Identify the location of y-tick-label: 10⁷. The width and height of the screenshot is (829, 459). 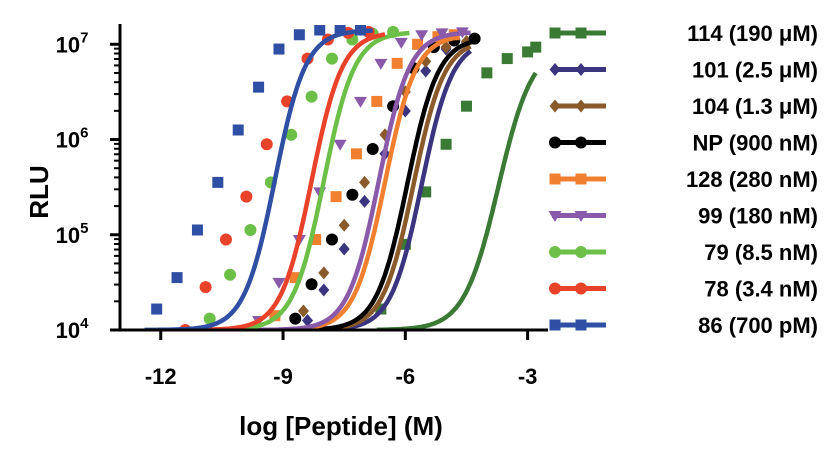
(72, 43).